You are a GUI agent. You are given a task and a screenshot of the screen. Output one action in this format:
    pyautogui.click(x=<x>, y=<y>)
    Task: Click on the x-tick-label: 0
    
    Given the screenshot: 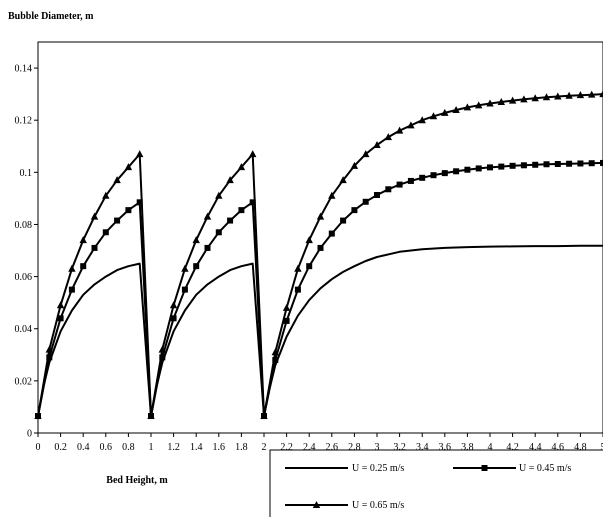 What is the action you would take?
    pyautogui.click(x=38, y=447)
    